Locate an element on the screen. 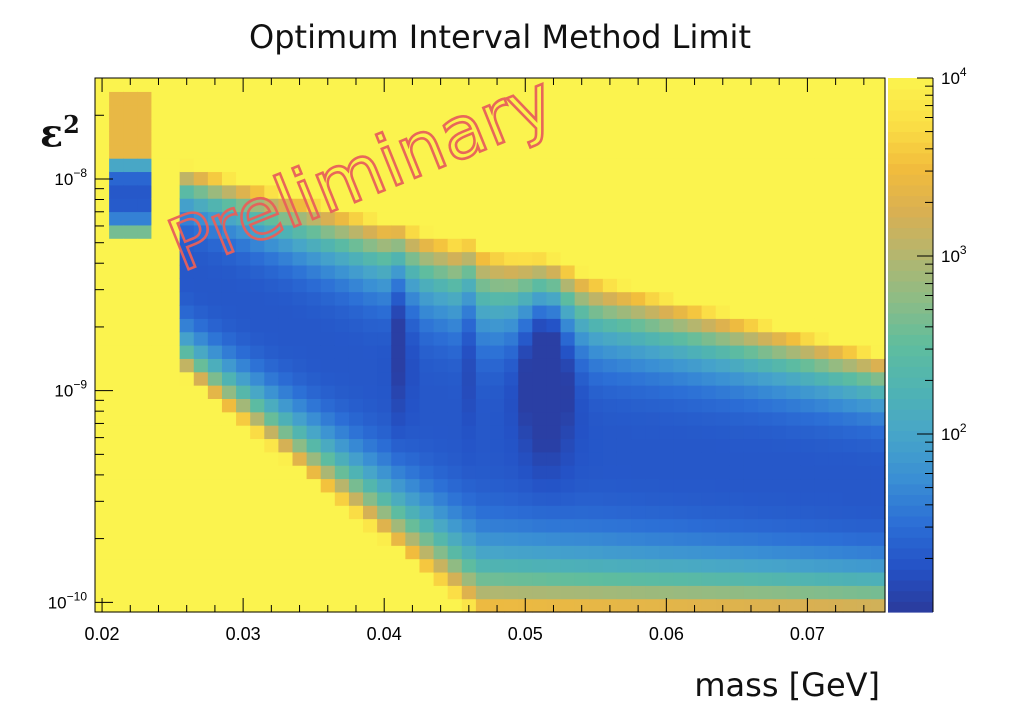 The image size is (1020, 724). z-tick-label: 104 is located at coordinates (954, 76).